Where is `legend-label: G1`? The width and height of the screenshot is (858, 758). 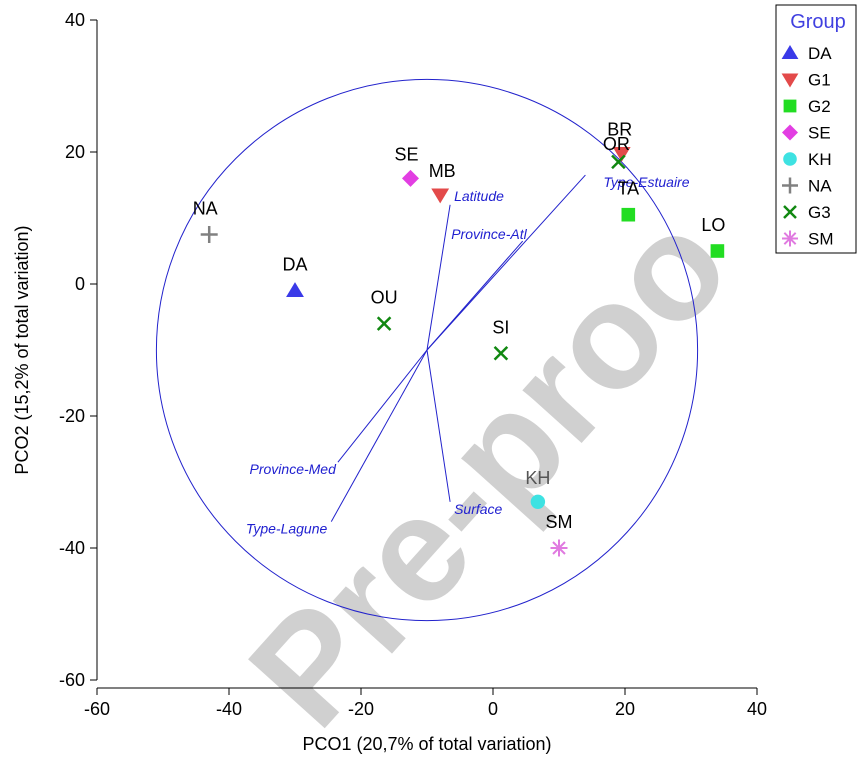
legend-label: G1 is located at coordinates (819, 80).